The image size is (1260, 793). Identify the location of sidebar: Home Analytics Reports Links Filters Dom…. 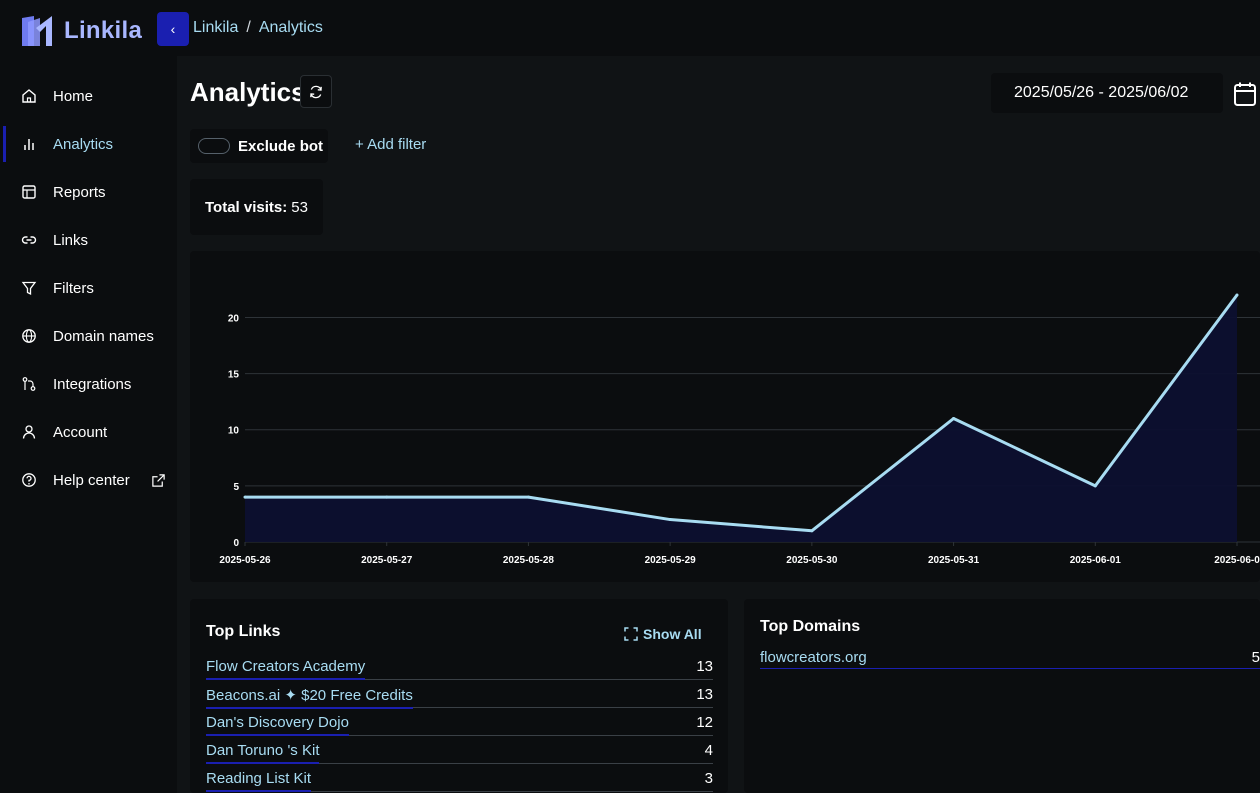
(88, 424).